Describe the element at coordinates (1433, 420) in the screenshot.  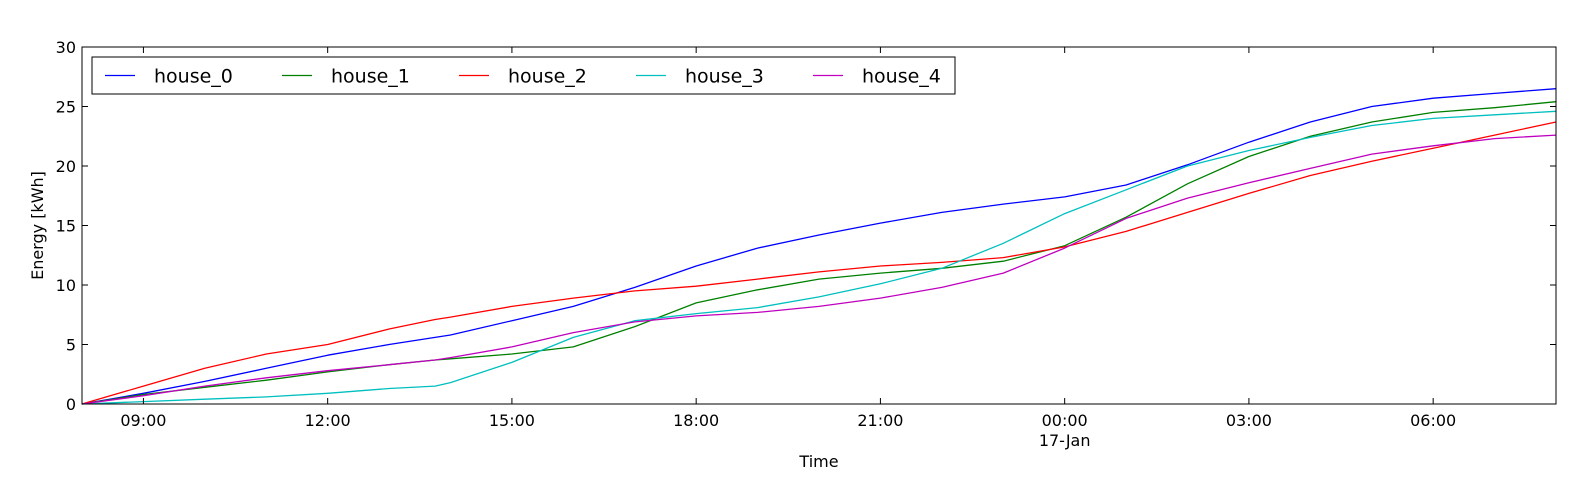
I see `x-tick-label: 06:00` at that location.